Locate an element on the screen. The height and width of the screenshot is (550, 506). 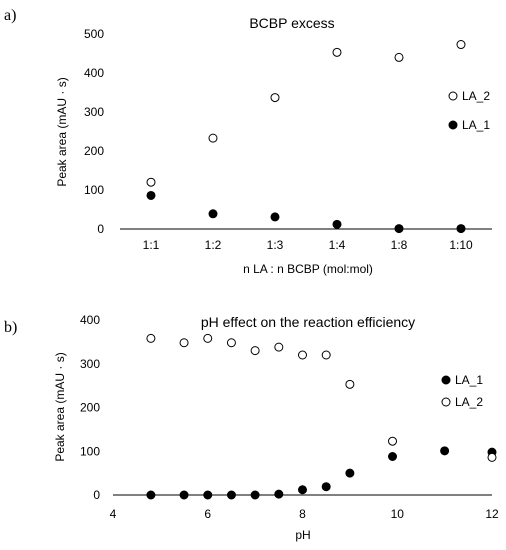
panel-b-letter: b) is located at coordinates (10, 327).